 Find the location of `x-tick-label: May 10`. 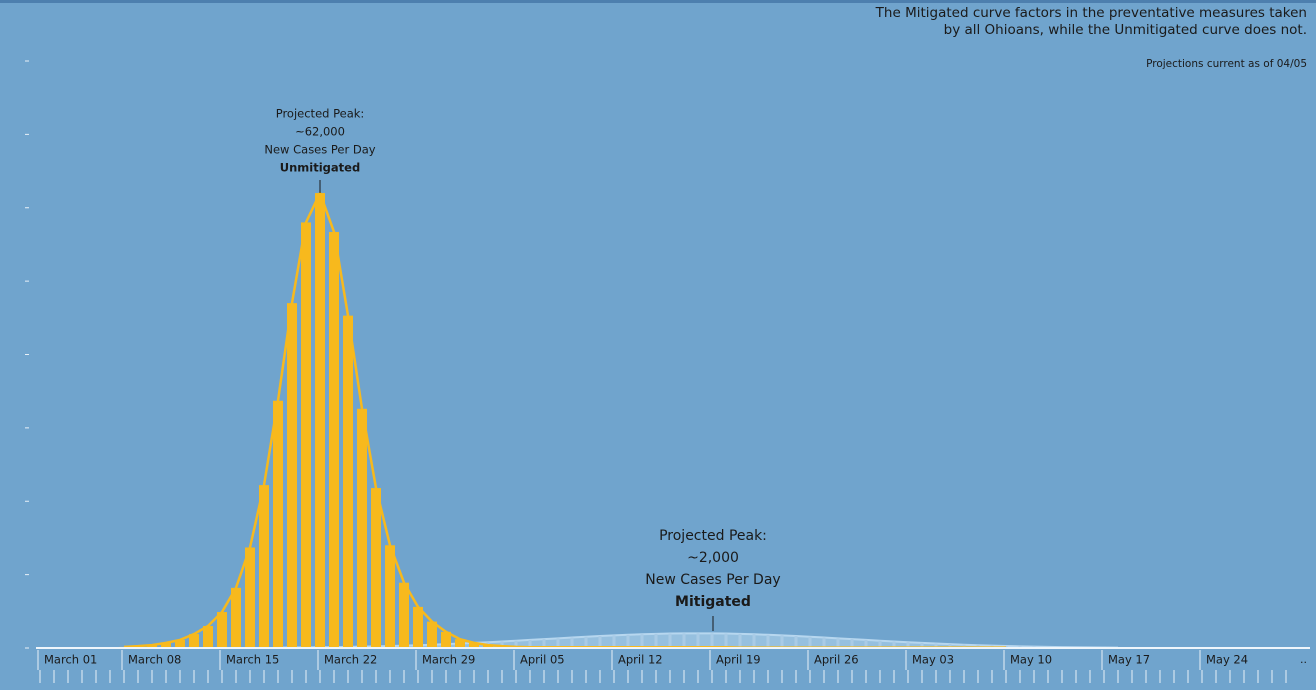

x-tick-label: May 10 is located at coordinates (1031, 660).